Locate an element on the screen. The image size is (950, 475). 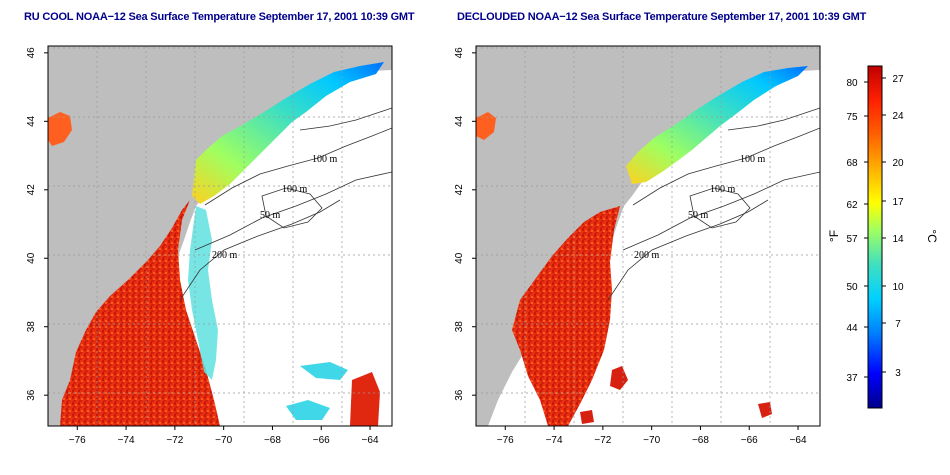
left-sst-se-cyan is located at coordinates (317, 391).